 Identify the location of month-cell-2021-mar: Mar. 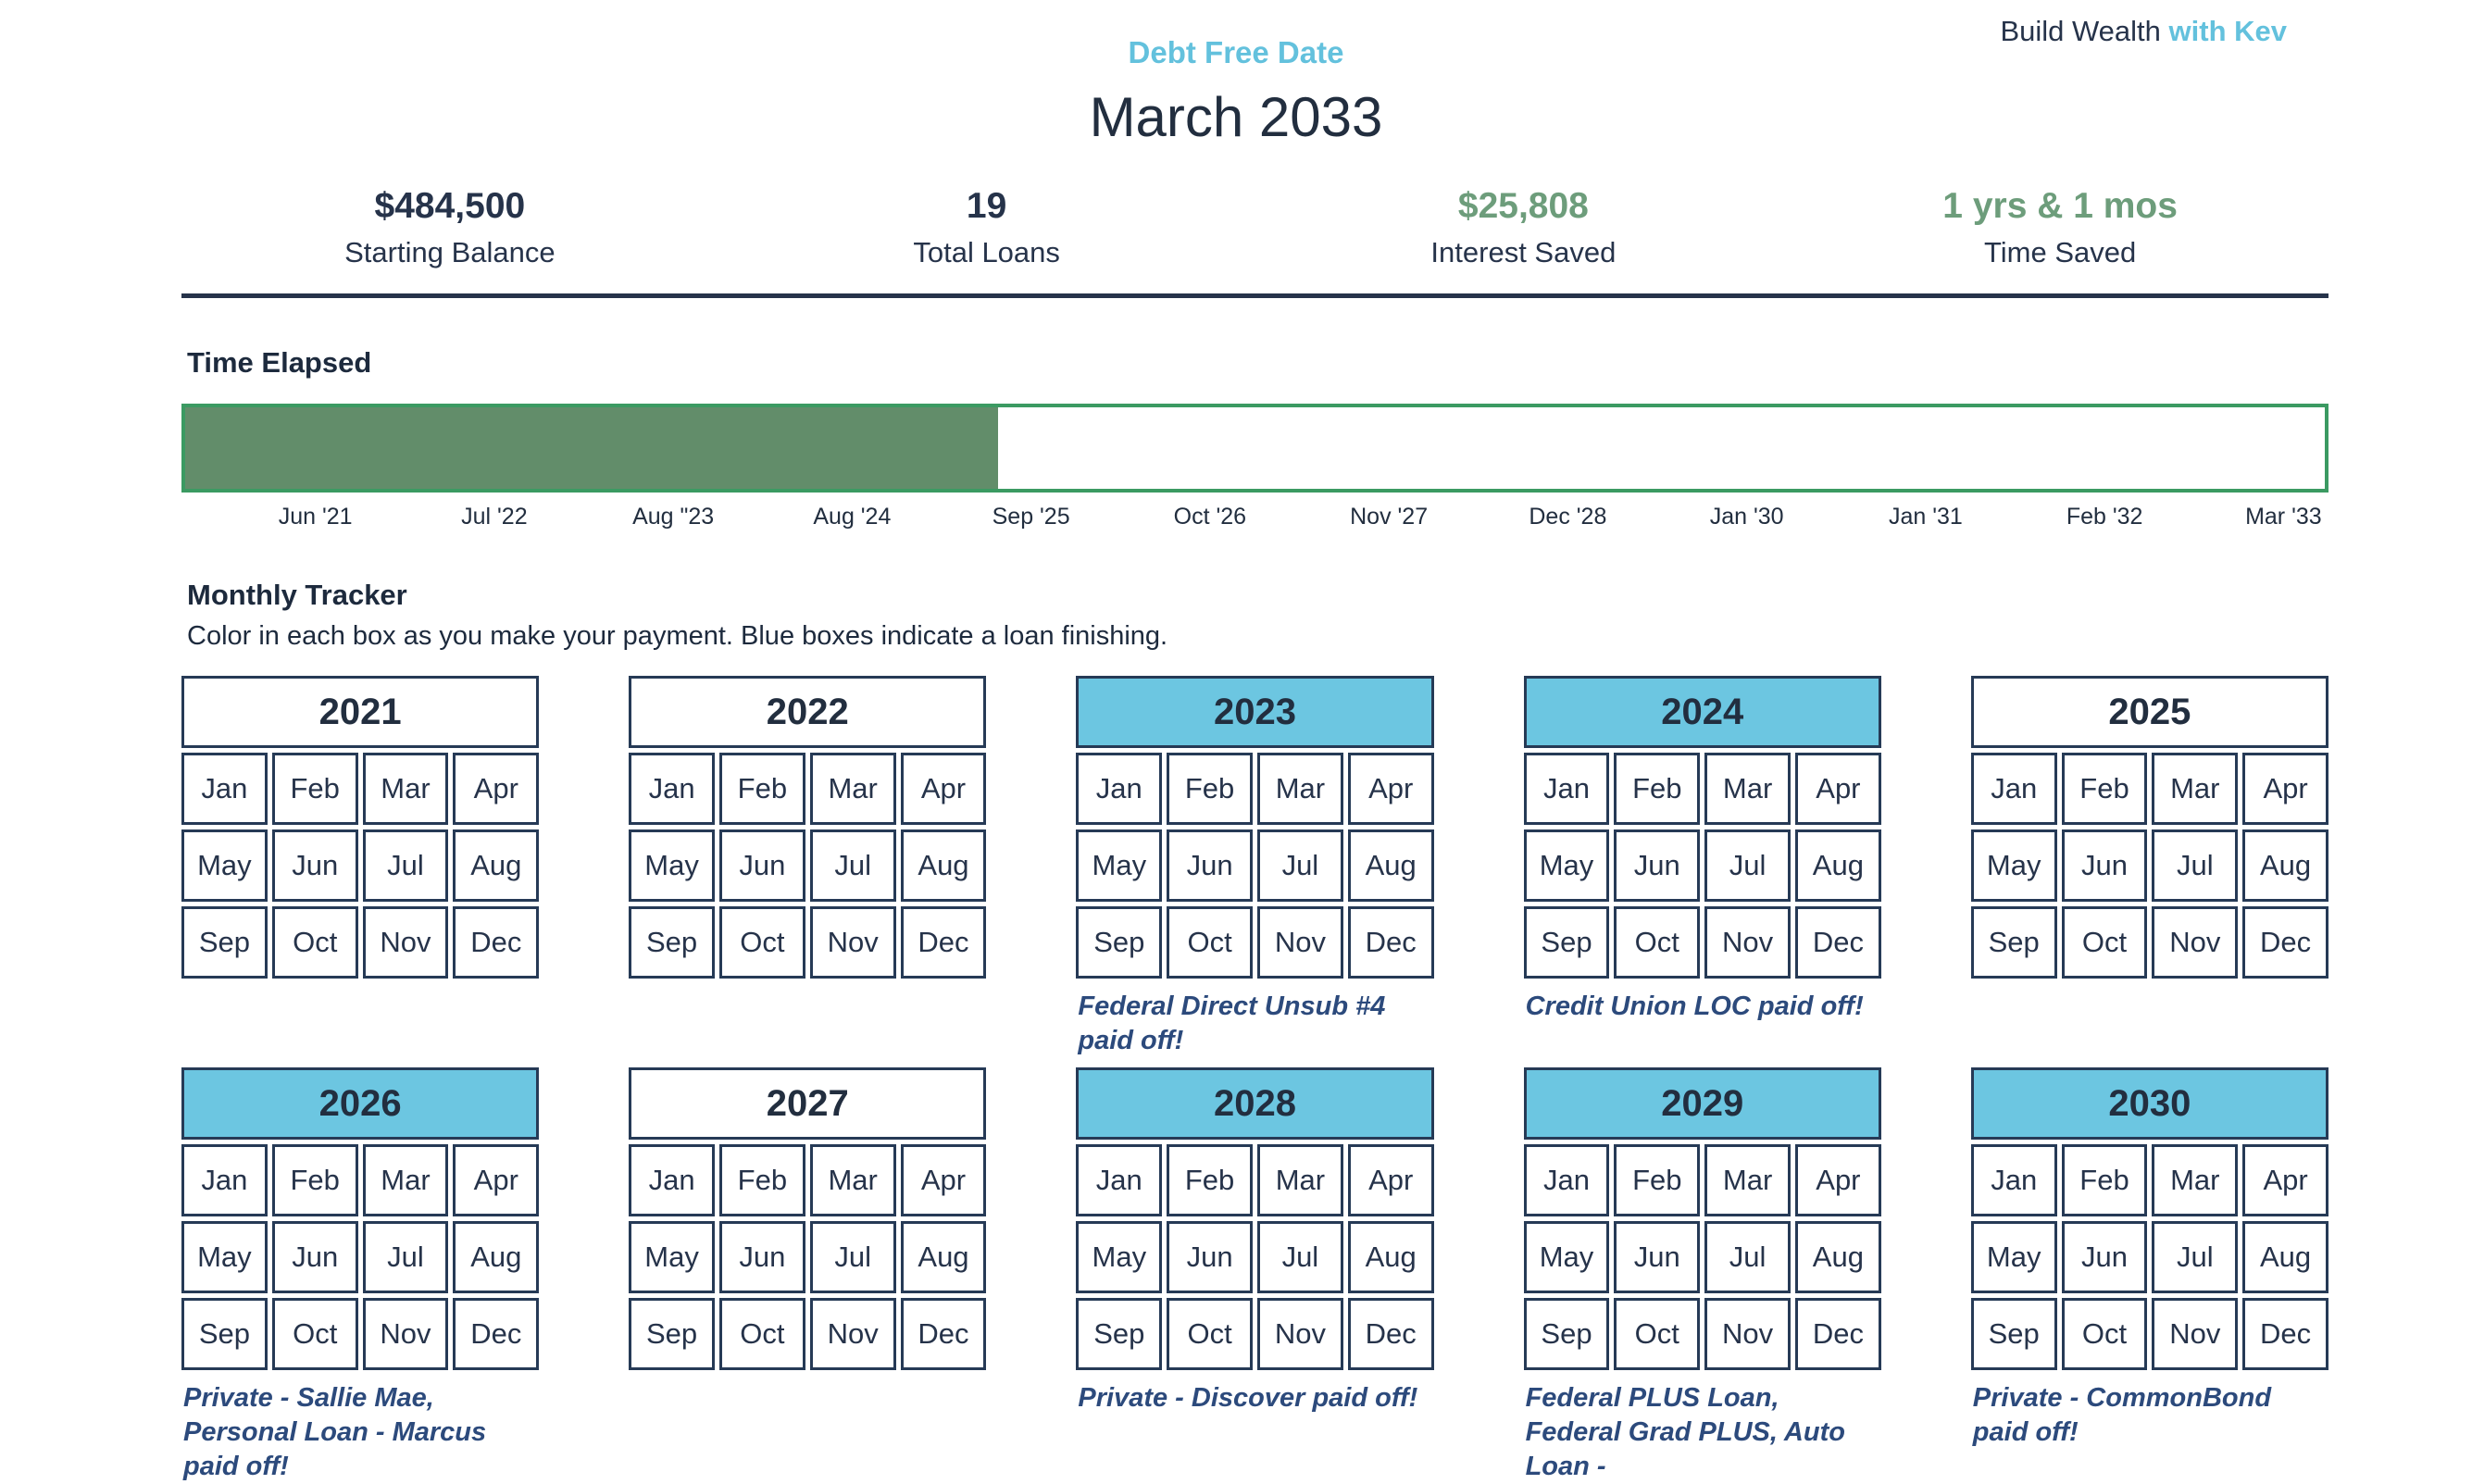
(406, 789).